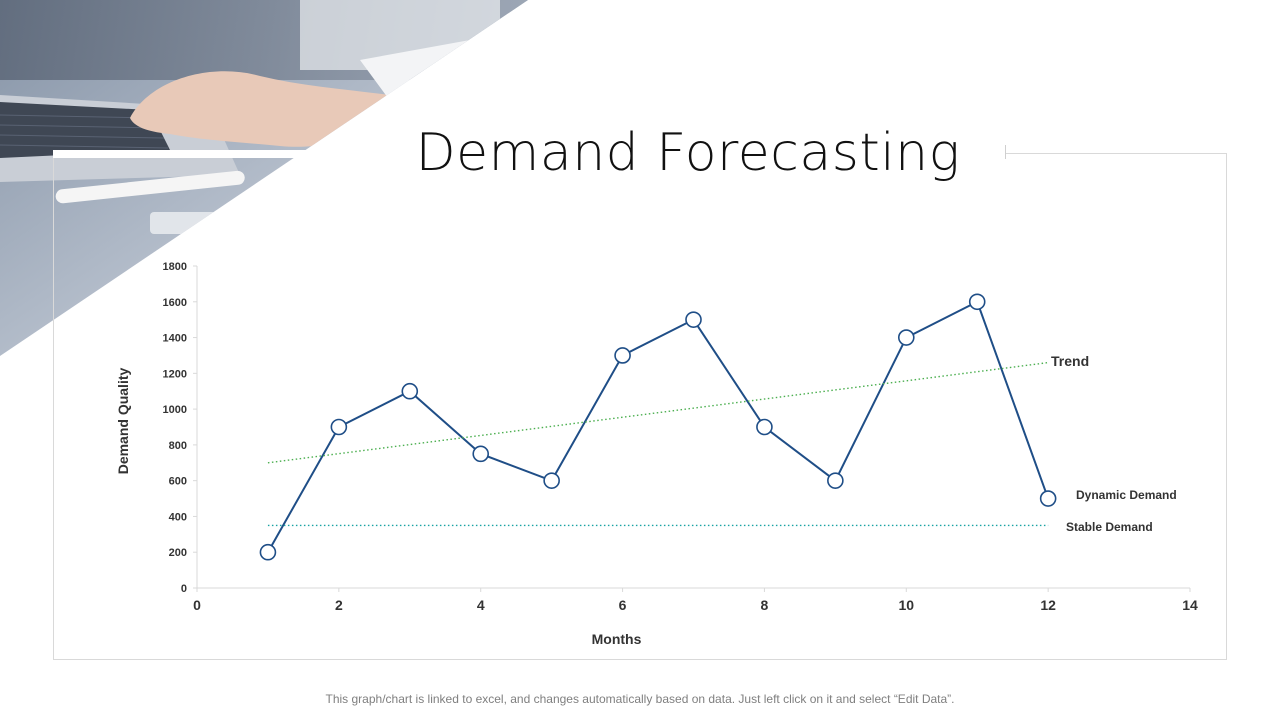 This screenshot has width=1280, height=720. What do you see at coordinates (178, 517) in the screenshot?
I see `y-tick-label: 400` at bounding box center [178, 517].